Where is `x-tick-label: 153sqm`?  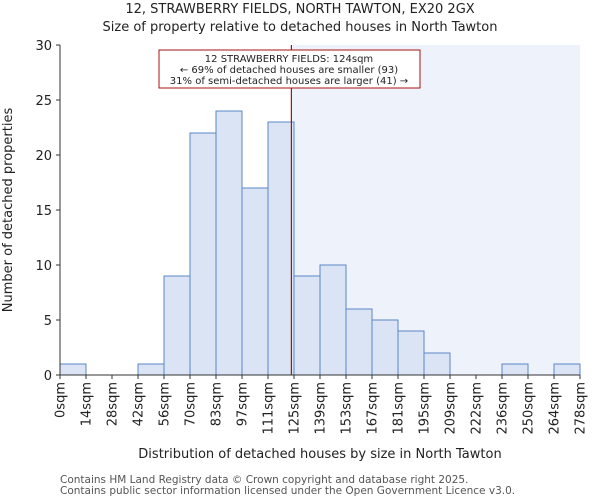 x-tick-label: 153sqm is located at coordinates (347, 408).